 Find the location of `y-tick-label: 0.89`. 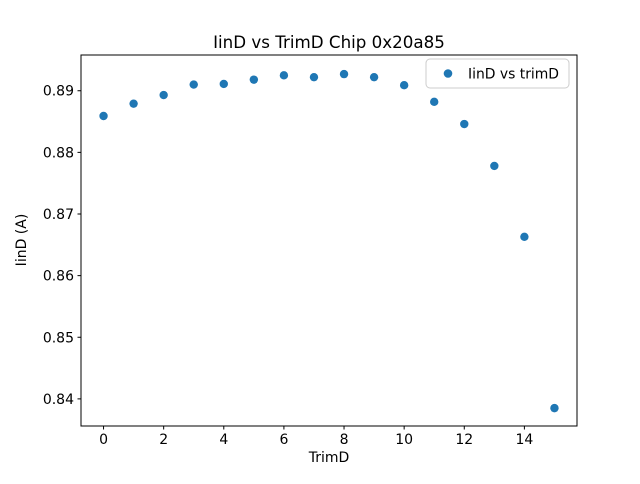

y-tick-label: 0.89 is located at coordinates (58, 92).